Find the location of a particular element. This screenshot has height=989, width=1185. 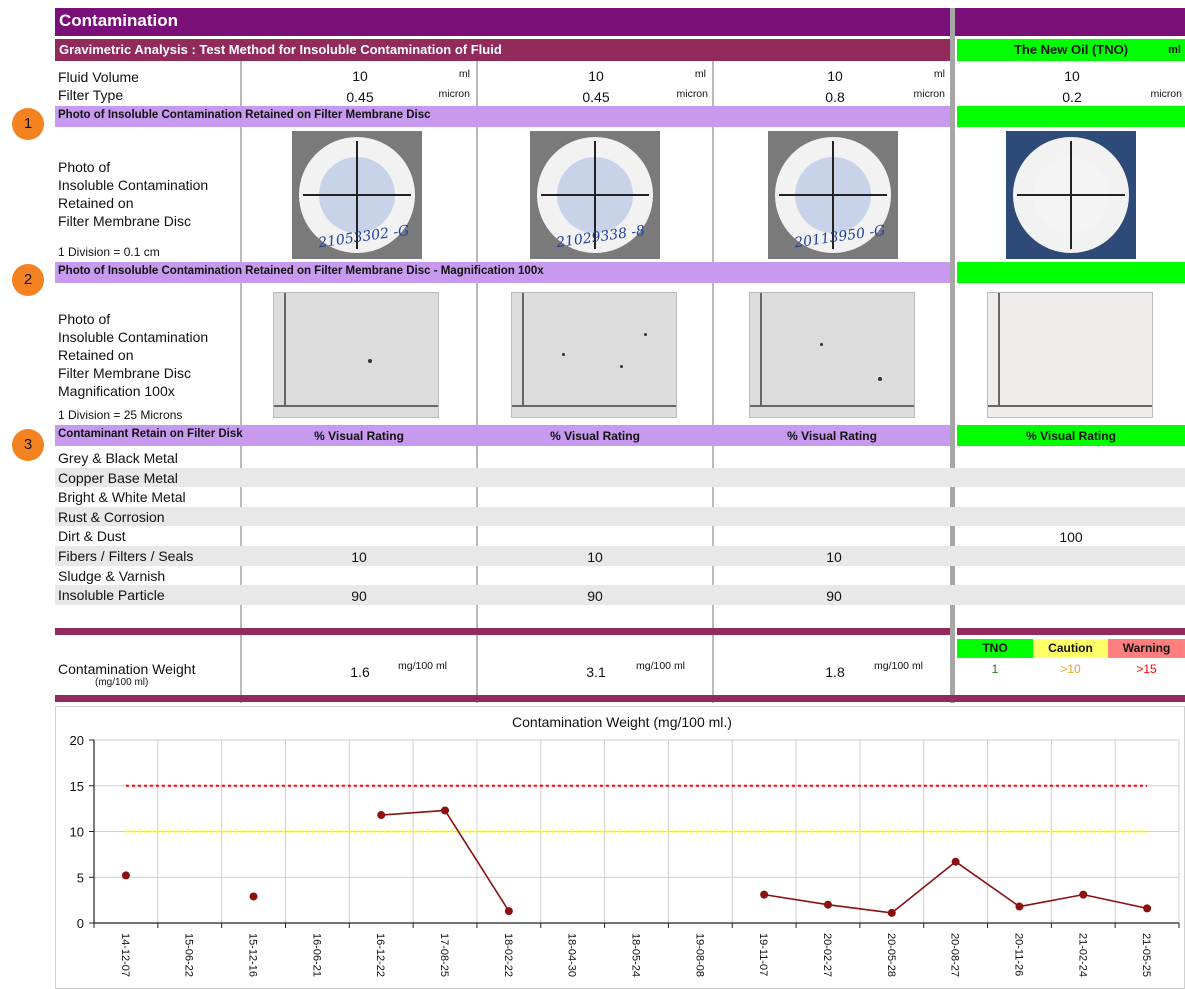

section-2-marker: 2 is located at coordinates (28, 280).